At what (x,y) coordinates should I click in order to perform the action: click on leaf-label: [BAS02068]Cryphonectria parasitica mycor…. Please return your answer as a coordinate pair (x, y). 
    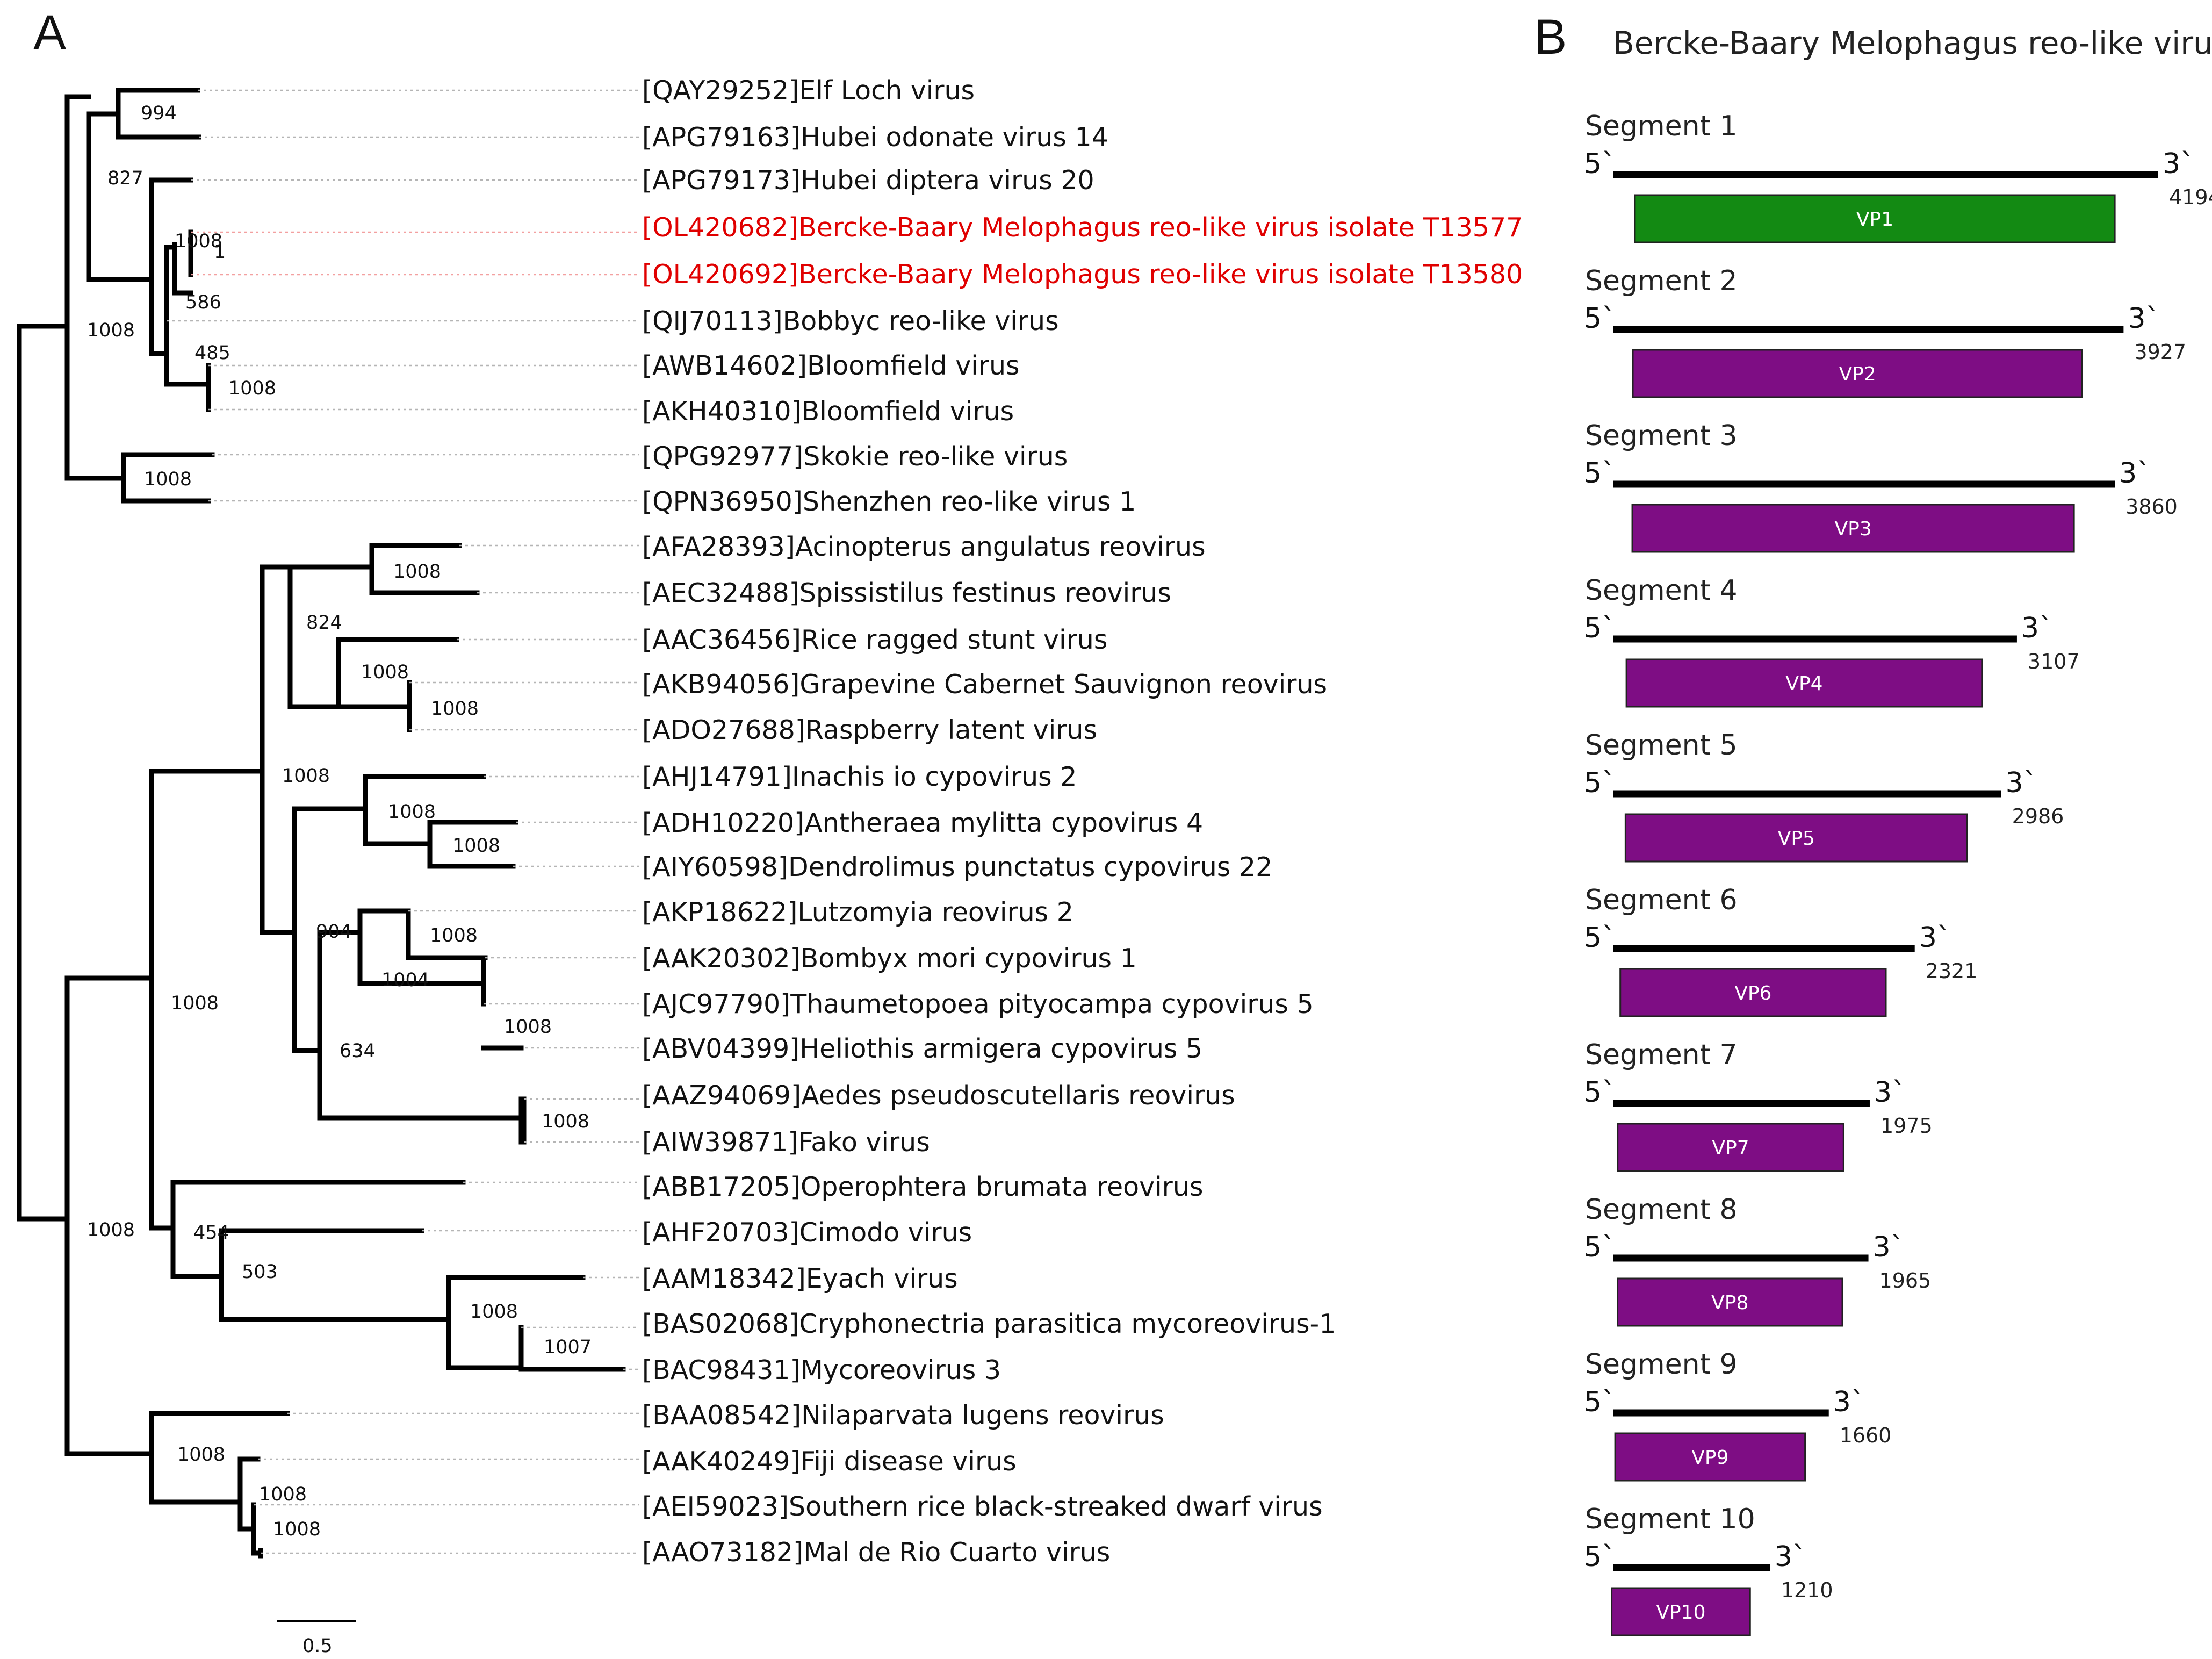
    Looking at the image, I should click on (989, 1324).